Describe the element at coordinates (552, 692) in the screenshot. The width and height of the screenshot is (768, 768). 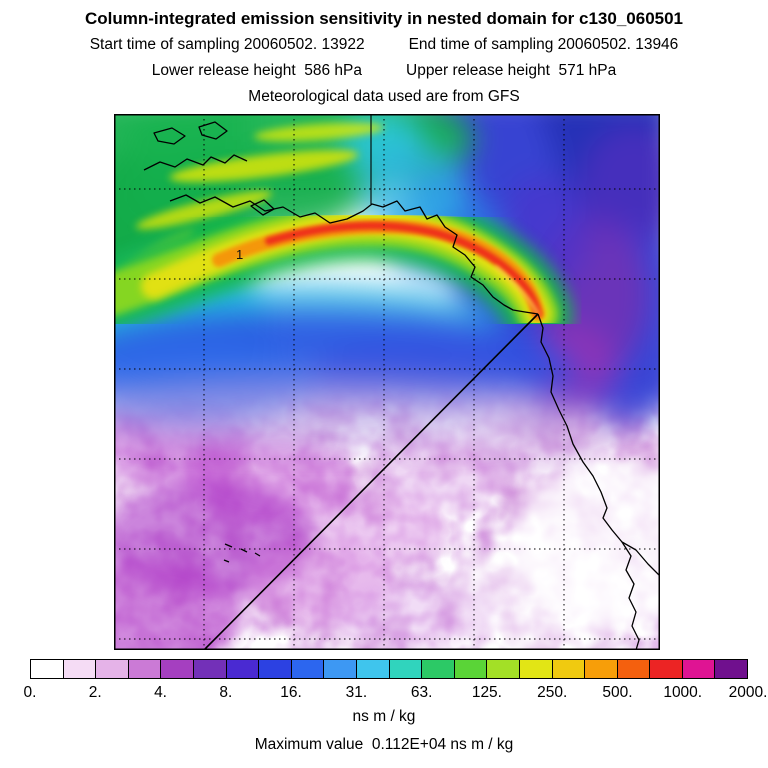
I see `colorbar-tick-label: 250.` at that location.